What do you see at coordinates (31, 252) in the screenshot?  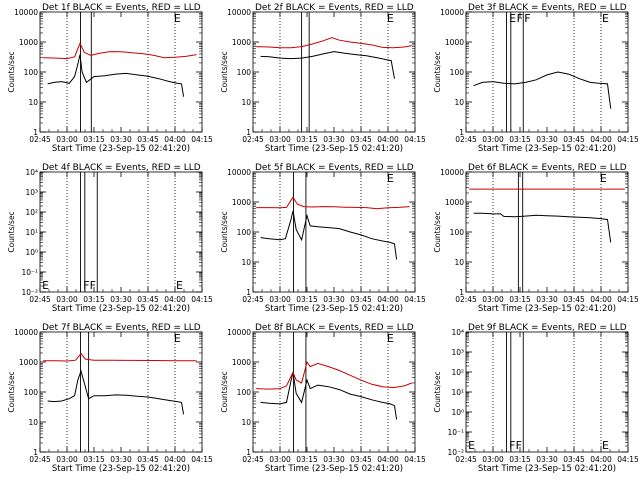 I see `y-tick-label: 10⁰` at bounding box center [31, 252].